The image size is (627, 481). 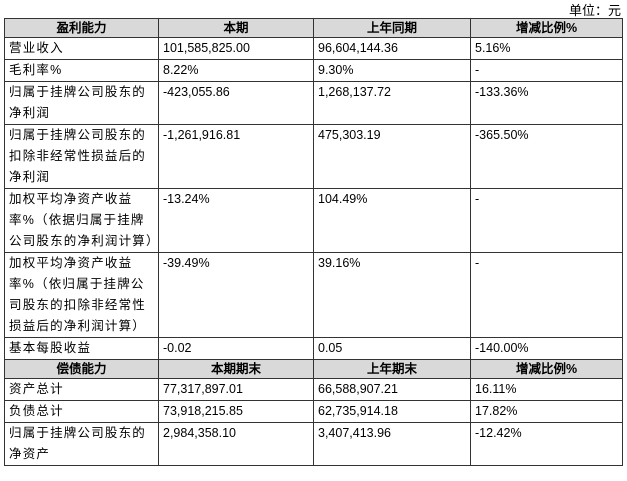 What do you see at coordinates (236, 70) in the screenshot?
I see `cell-value: 8.22%` at bounding box center [236, 70].